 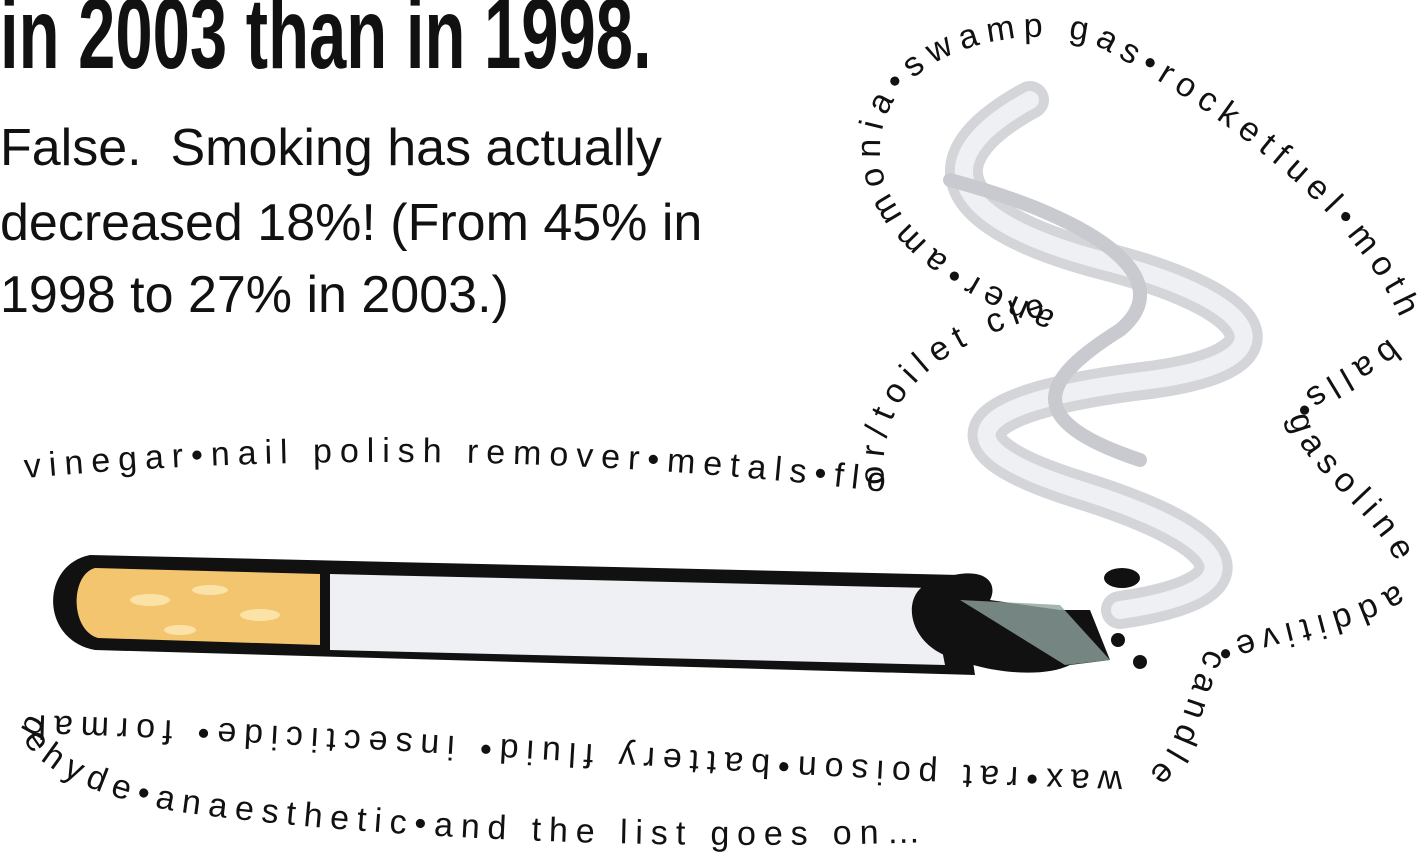 I want to click on body-line: False. Smoking has actually, so click(x=331, y=148).